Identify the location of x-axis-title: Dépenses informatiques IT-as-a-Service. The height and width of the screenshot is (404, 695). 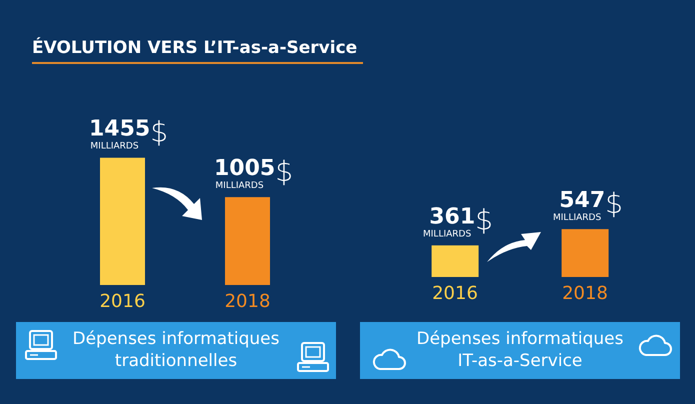
(520, 350).